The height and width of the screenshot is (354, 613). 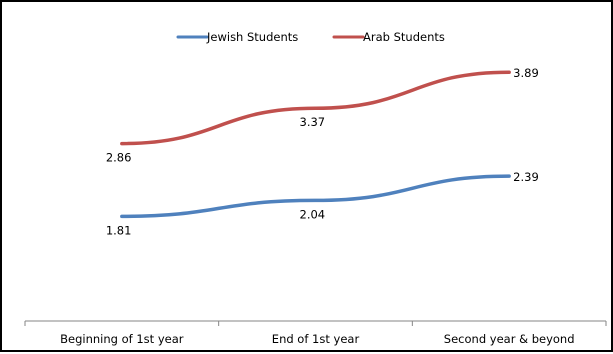 I want to click on data-label-jewish-students-1: 2.04, so click(x=313, y=214).